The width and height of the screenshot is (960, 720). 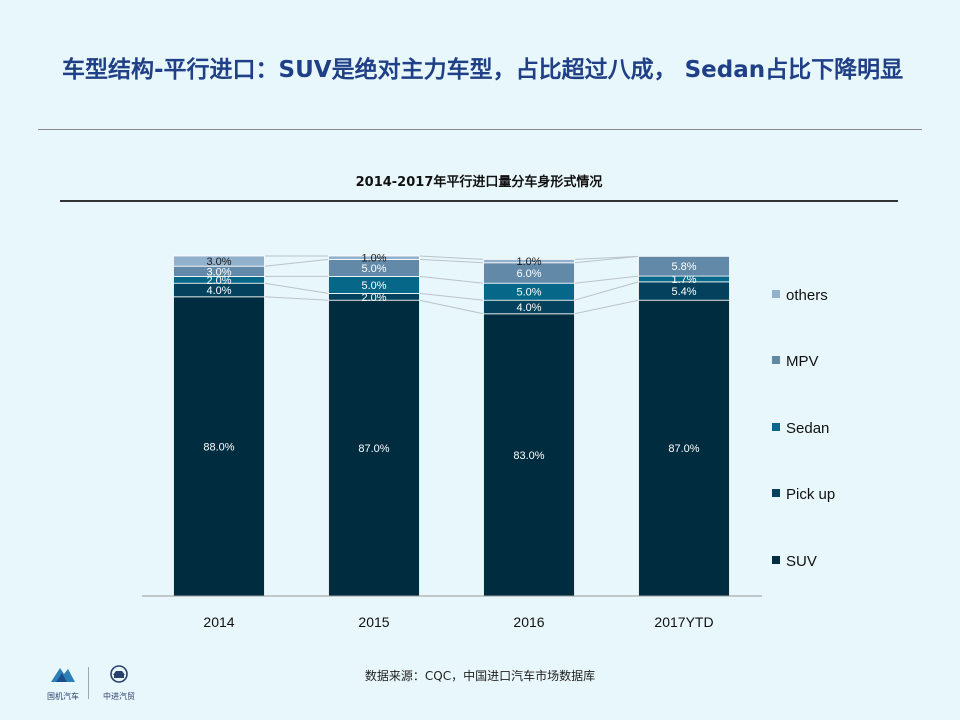 What do you see at coordinates (683, 292) in the screenshot?
I see `data-label: 5.4%` at bounding box center [683, 292].